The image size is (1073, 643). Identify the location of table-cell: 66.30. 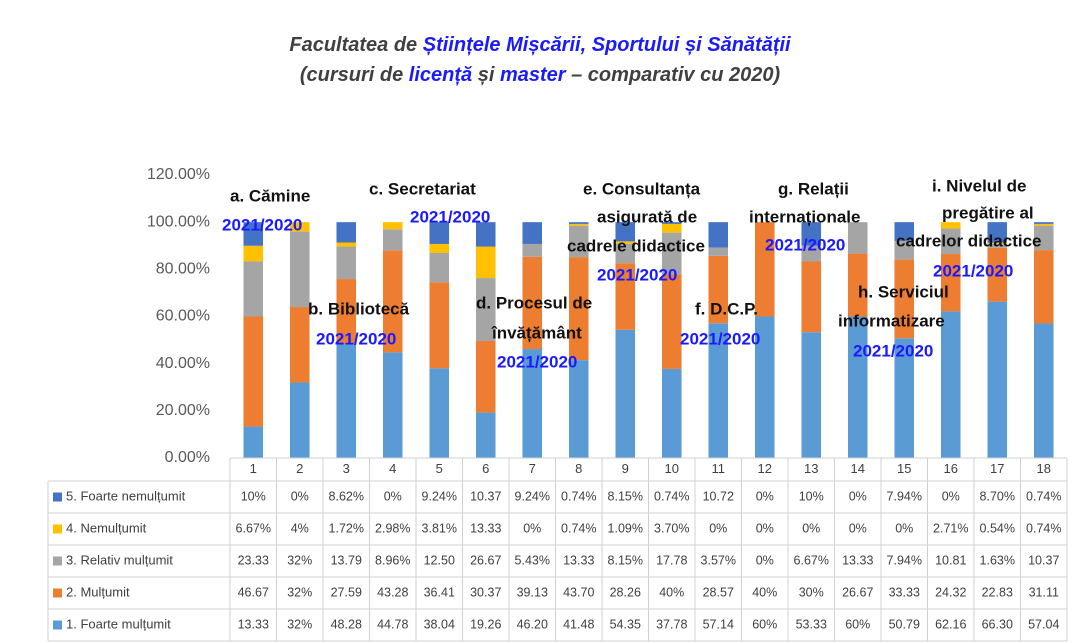
(997, 624).